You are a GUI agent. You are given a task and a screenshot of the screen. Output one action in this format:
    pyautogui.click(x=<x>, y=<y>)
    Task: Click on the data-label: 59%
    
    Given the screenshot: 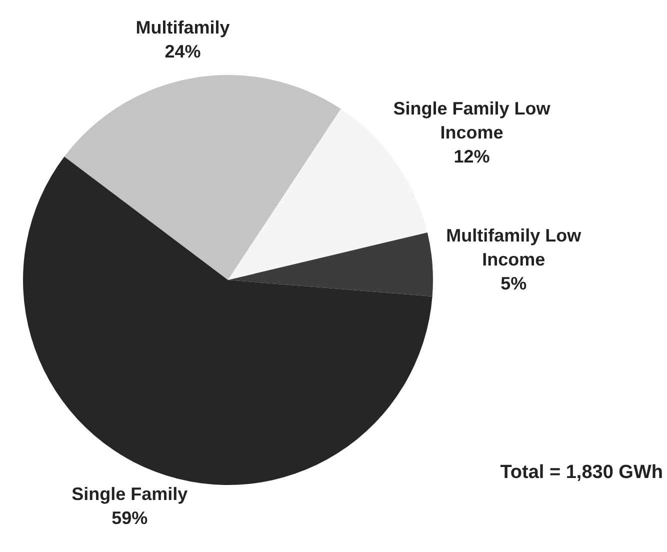 What is the action you would take?
    pyautogui.click(x=130, y=518)
    